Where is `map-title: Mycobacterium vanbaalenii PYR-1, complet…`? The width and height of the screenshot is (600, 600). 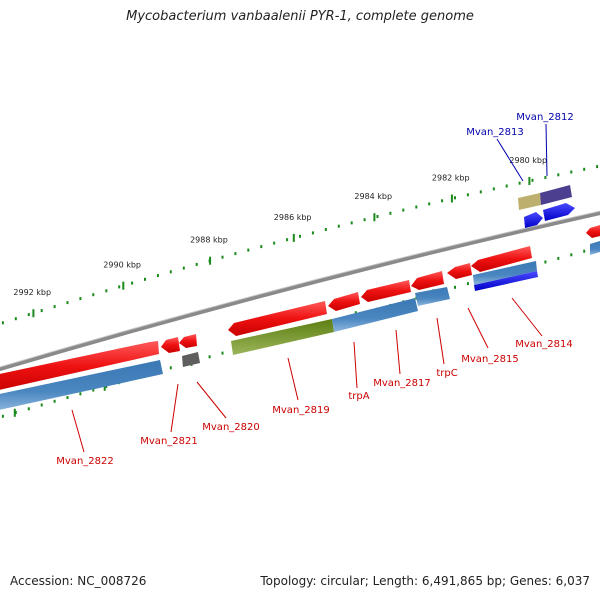 map-title: Mycobacterium vanbaalenii PYR-1, complet… is located at coordinates (300, 16).